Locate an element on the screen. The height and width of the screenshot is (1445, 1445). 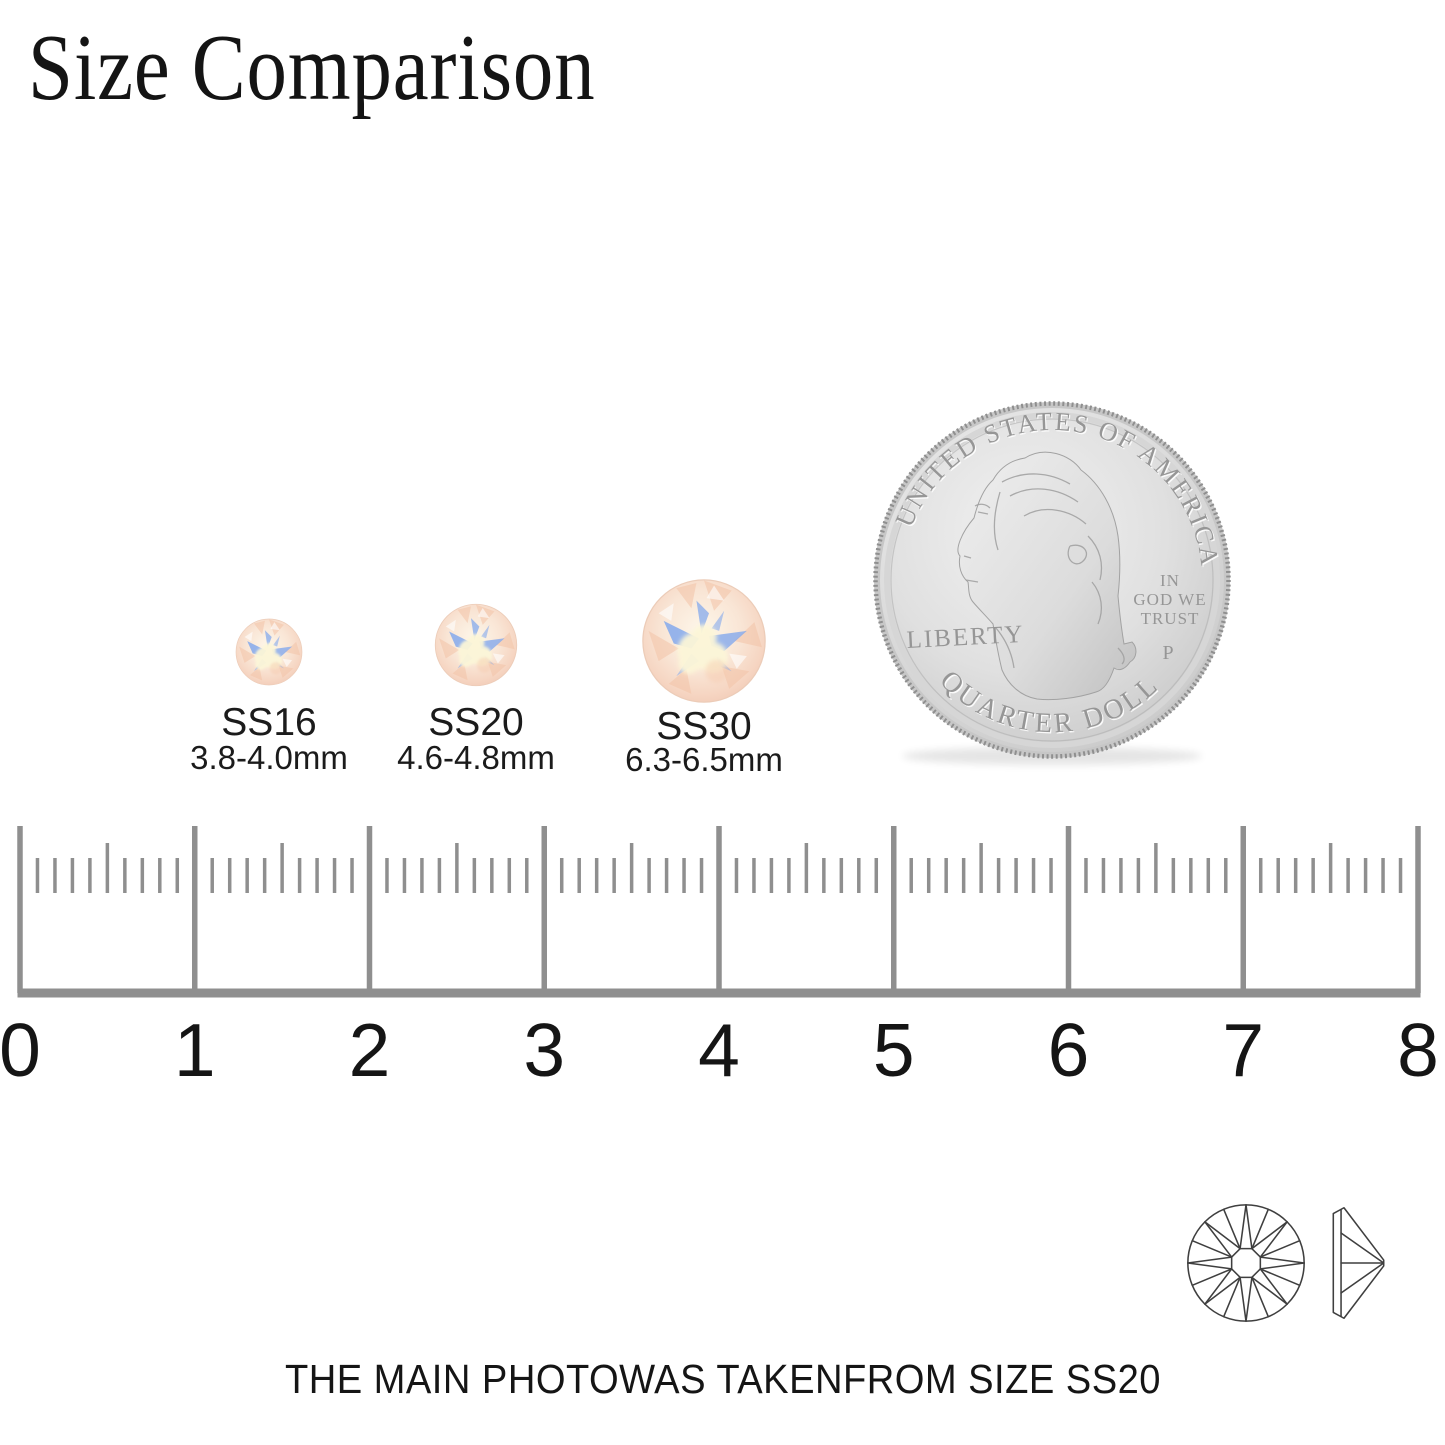
washington-bust is located at coordinates (1047, 576).